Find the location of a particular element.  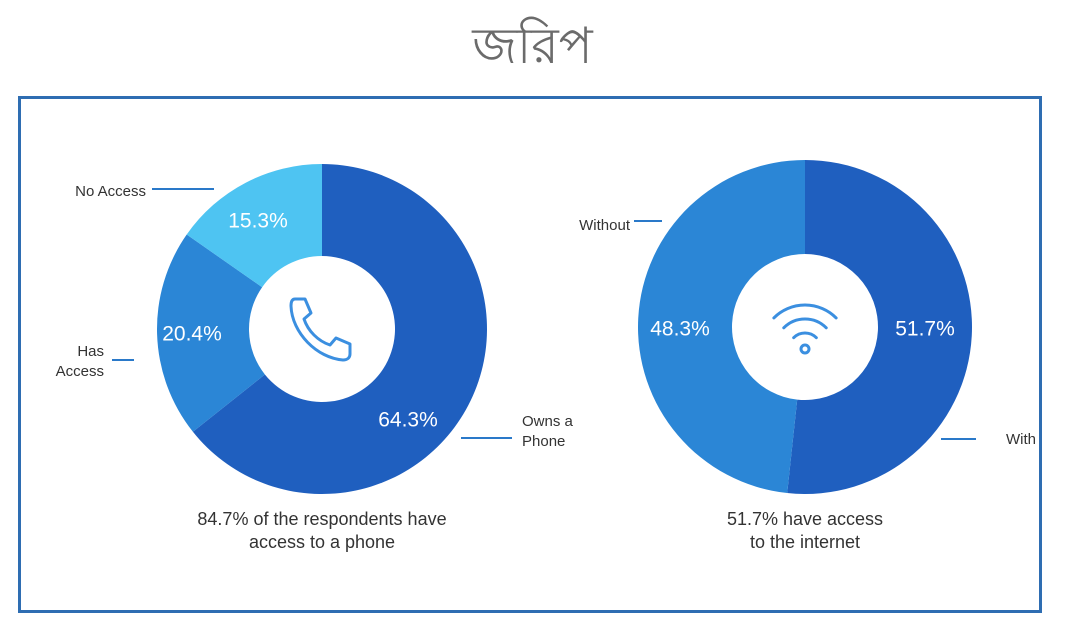

wifi-icon is located at coordinates (805, 329).